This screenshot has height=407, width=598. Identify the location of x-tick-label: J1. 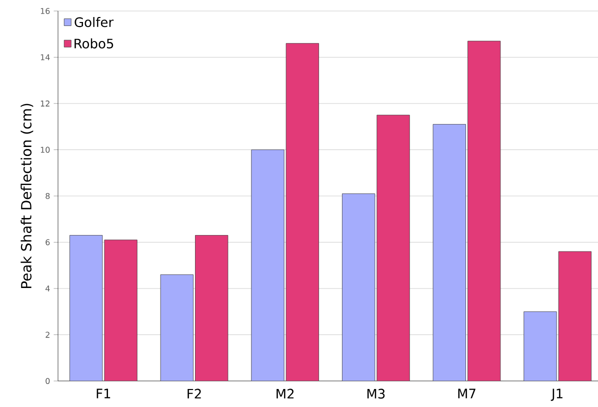
(556, 394).